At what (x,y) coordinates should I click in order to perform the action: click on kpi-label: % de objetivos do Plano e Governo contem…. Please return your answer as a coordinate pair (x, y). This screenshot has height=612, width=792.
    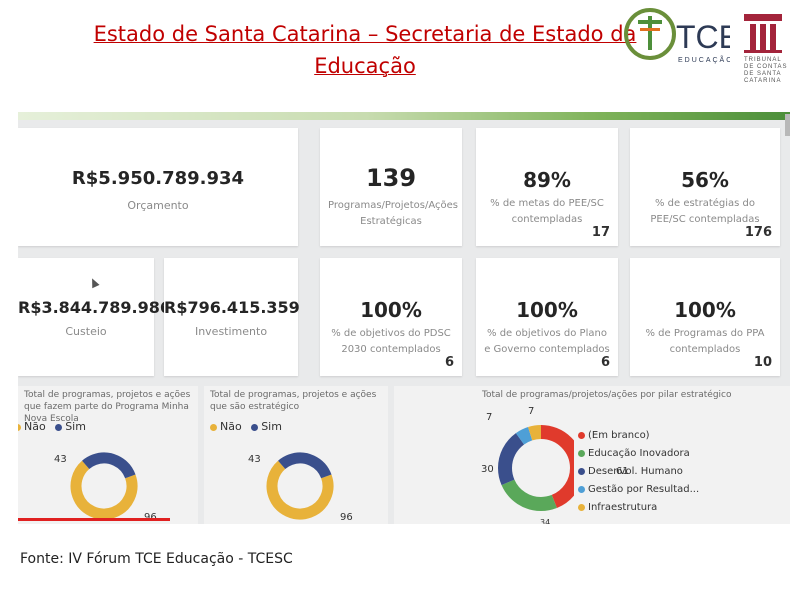
    Looking at the image, I should click on (547, 341).